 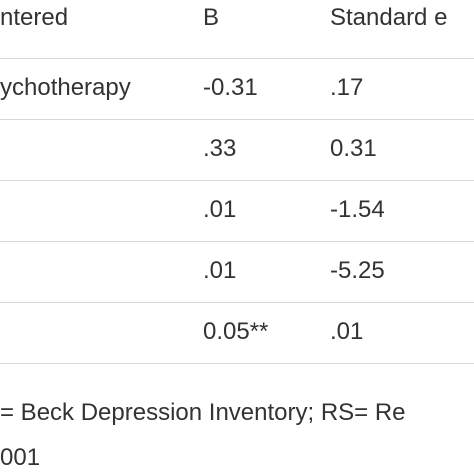 What do you see at coordinates (203, 412) in the screenshot?
I see `footnote-line: = Beck Depression Inventory; RS= Re` at bounding box center [203, 412].